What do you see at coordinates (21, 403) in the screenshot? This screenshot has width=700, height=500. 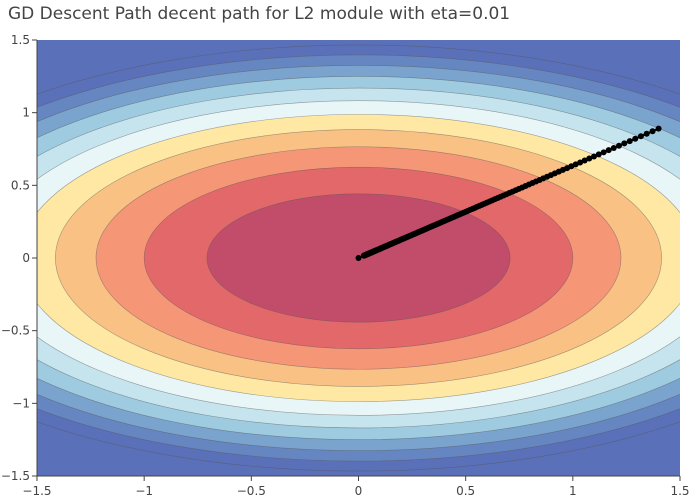 I see `y-tick-label: −1` at bounding box center [21, 403].